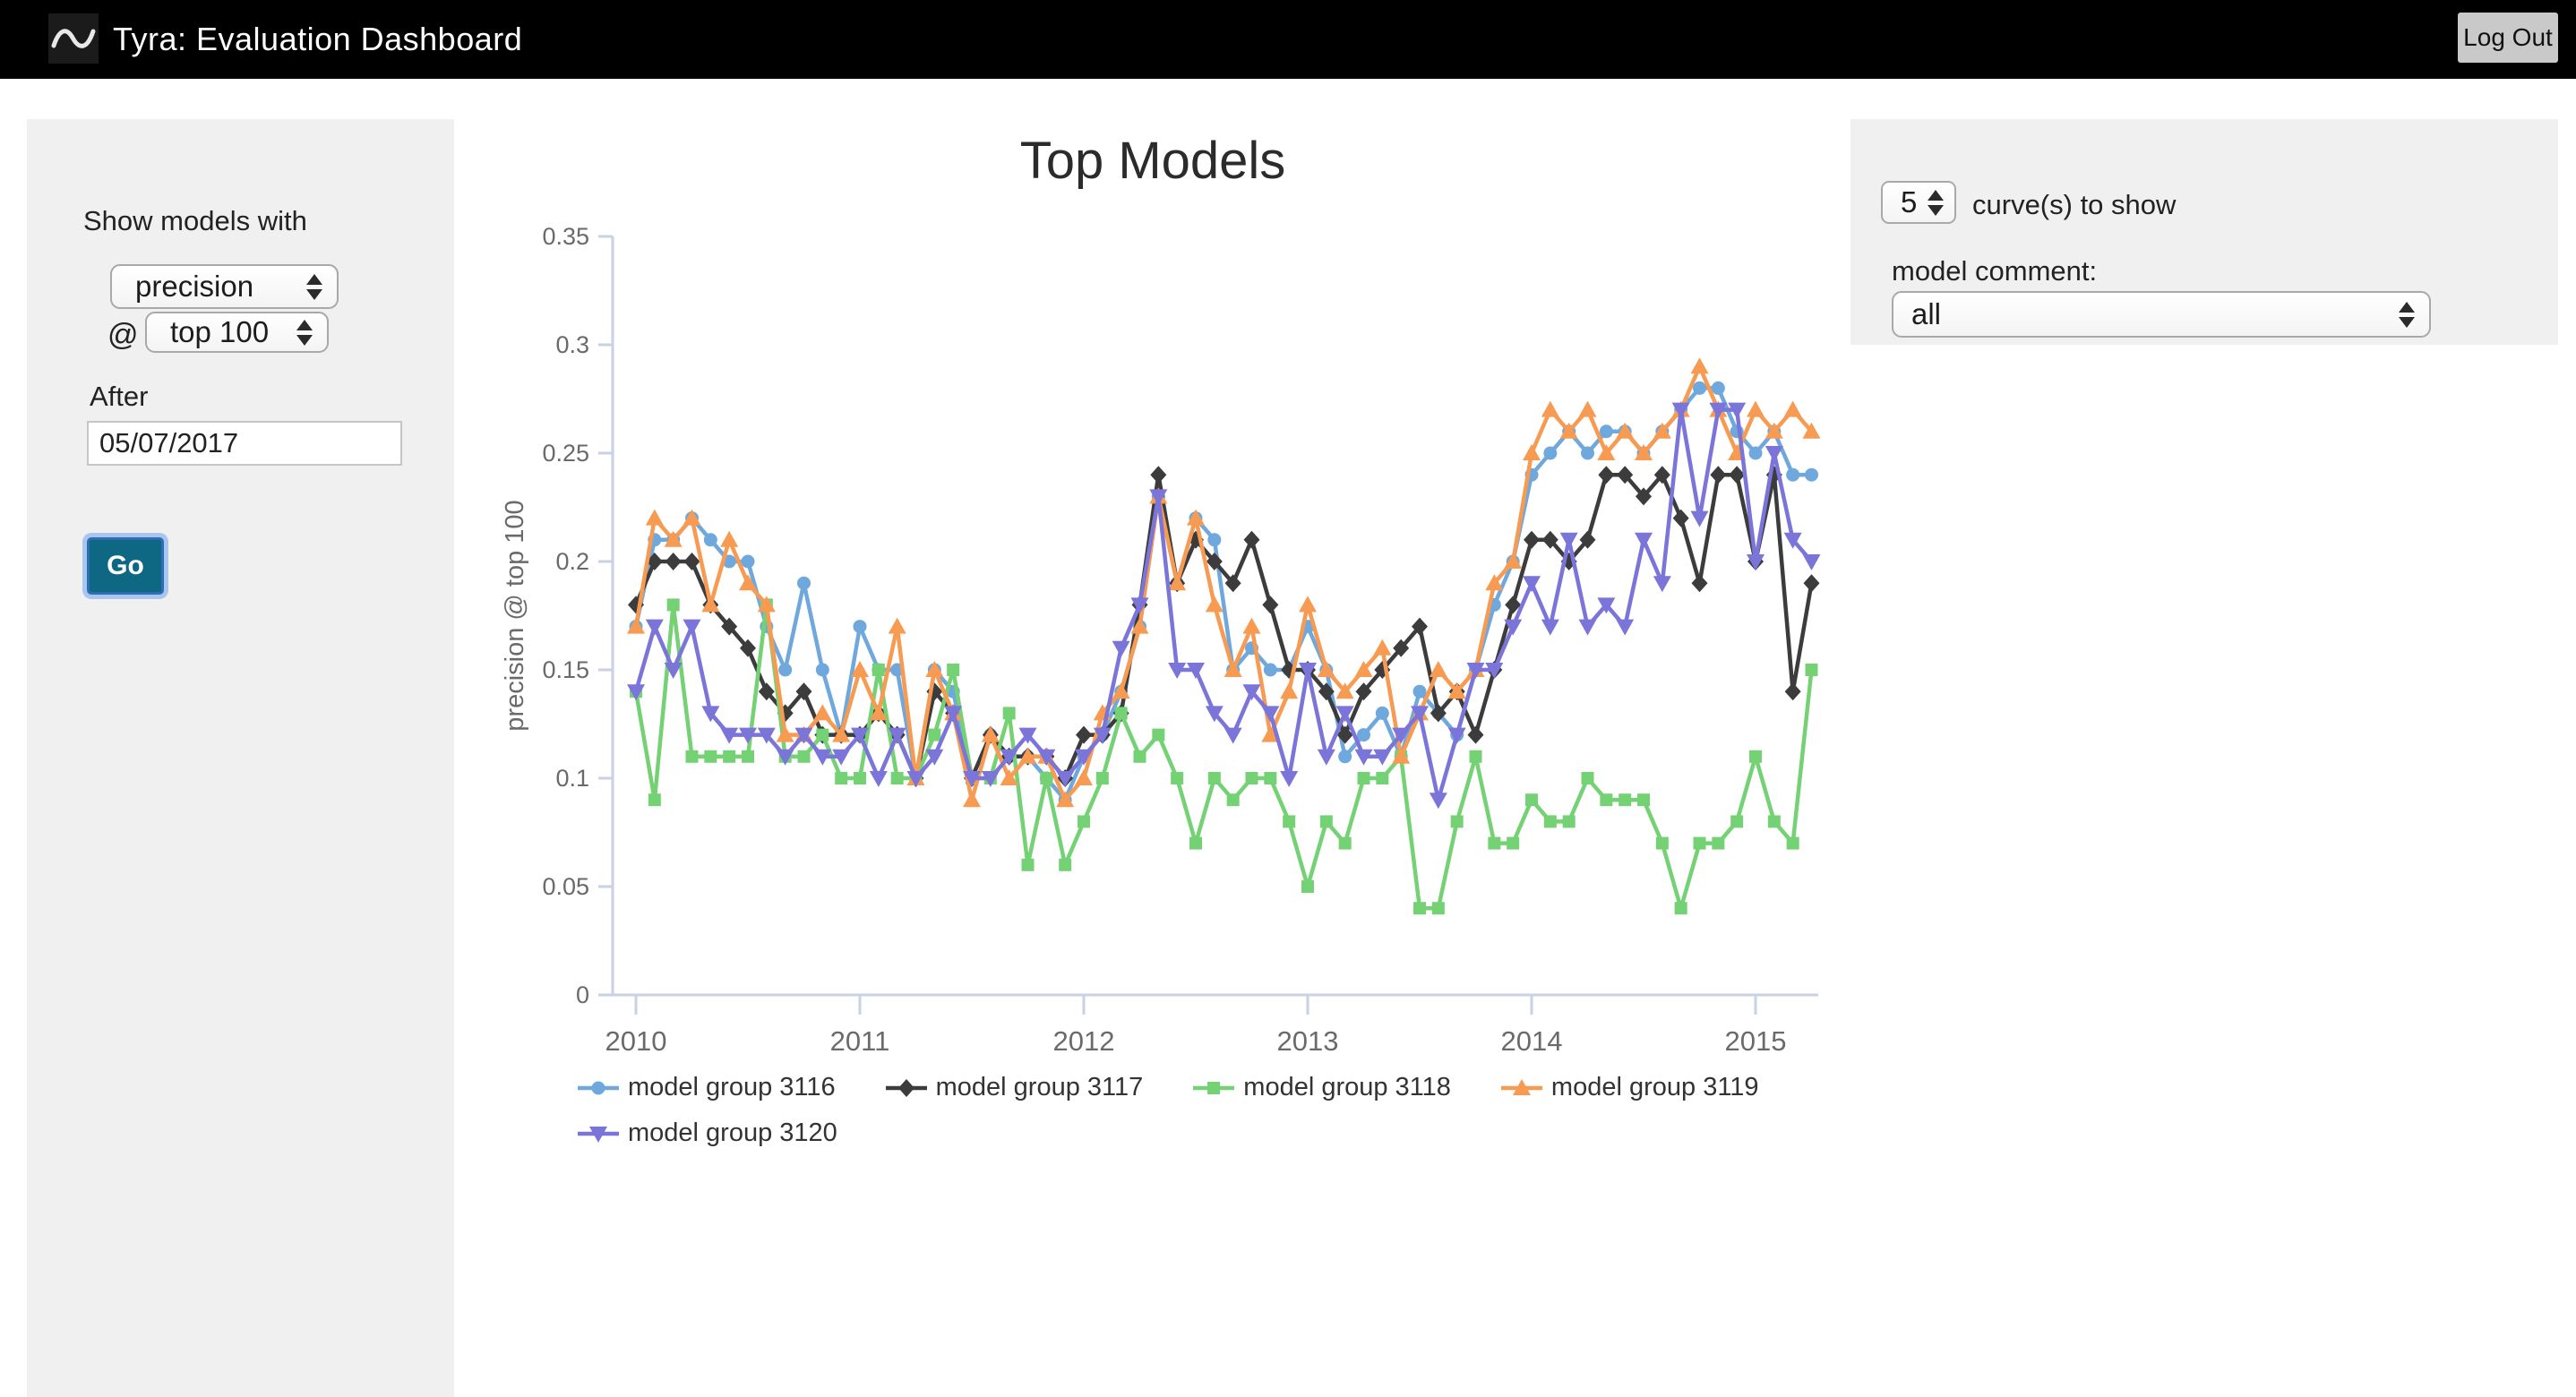  I want to click on legend-item: model group 3116, so click(707, 1087).